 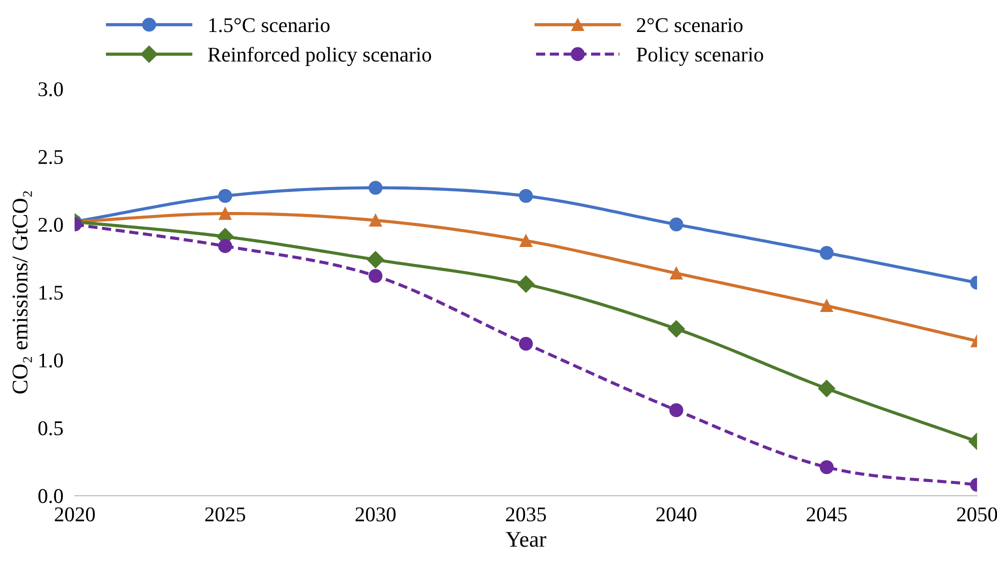 What do you see at coordinates (526, 539) in the screenshot?
I see `x-axis-title: Year` at bounding box center [526, 539].